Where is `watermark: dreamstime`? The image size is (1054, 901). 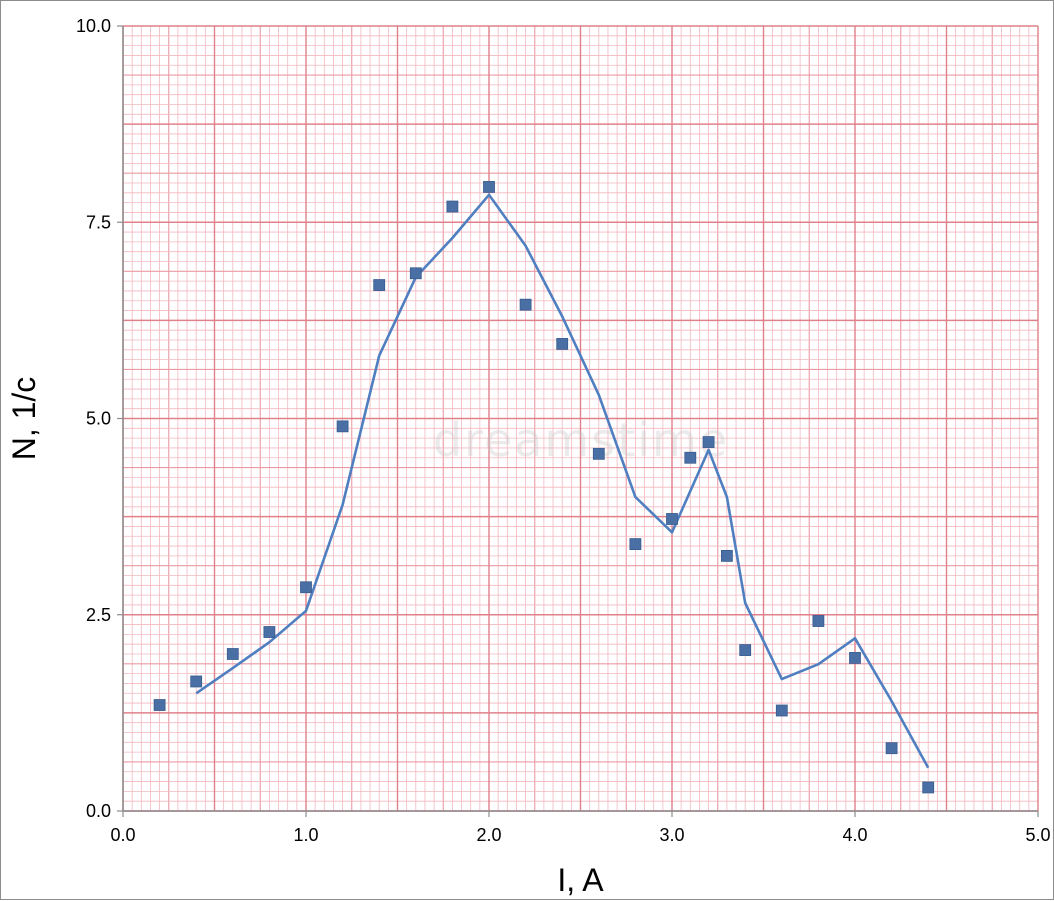
watermark: dreamstime is located at coordinates (581, 440).